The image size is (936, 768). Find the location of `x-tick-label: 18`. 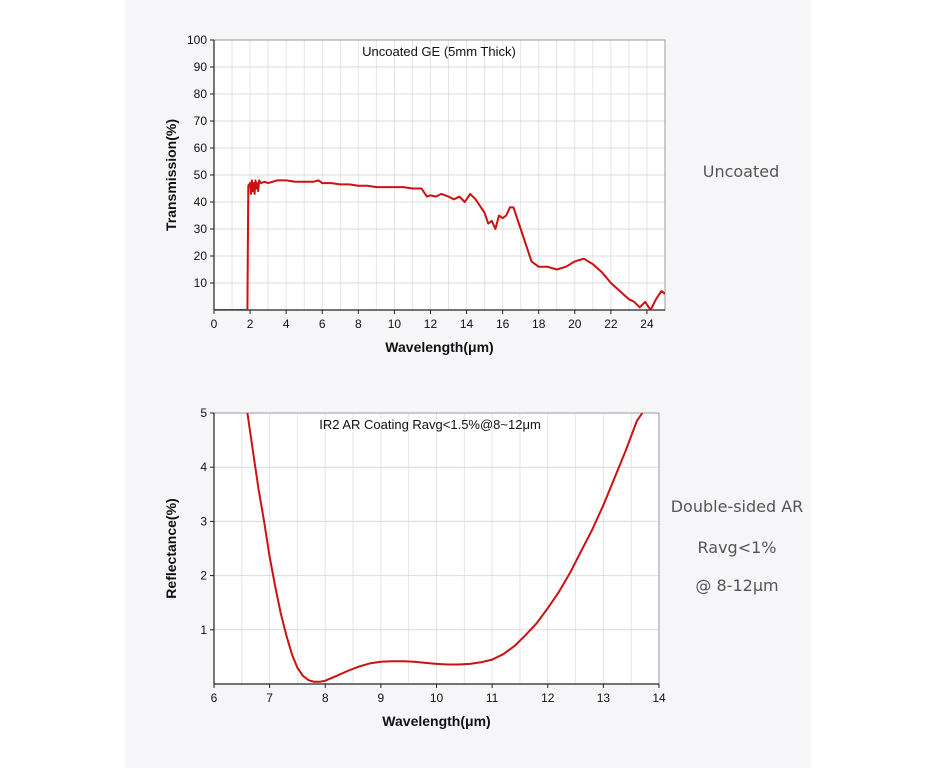

x-tick-label: 18 is located at coordinates (539, 324).